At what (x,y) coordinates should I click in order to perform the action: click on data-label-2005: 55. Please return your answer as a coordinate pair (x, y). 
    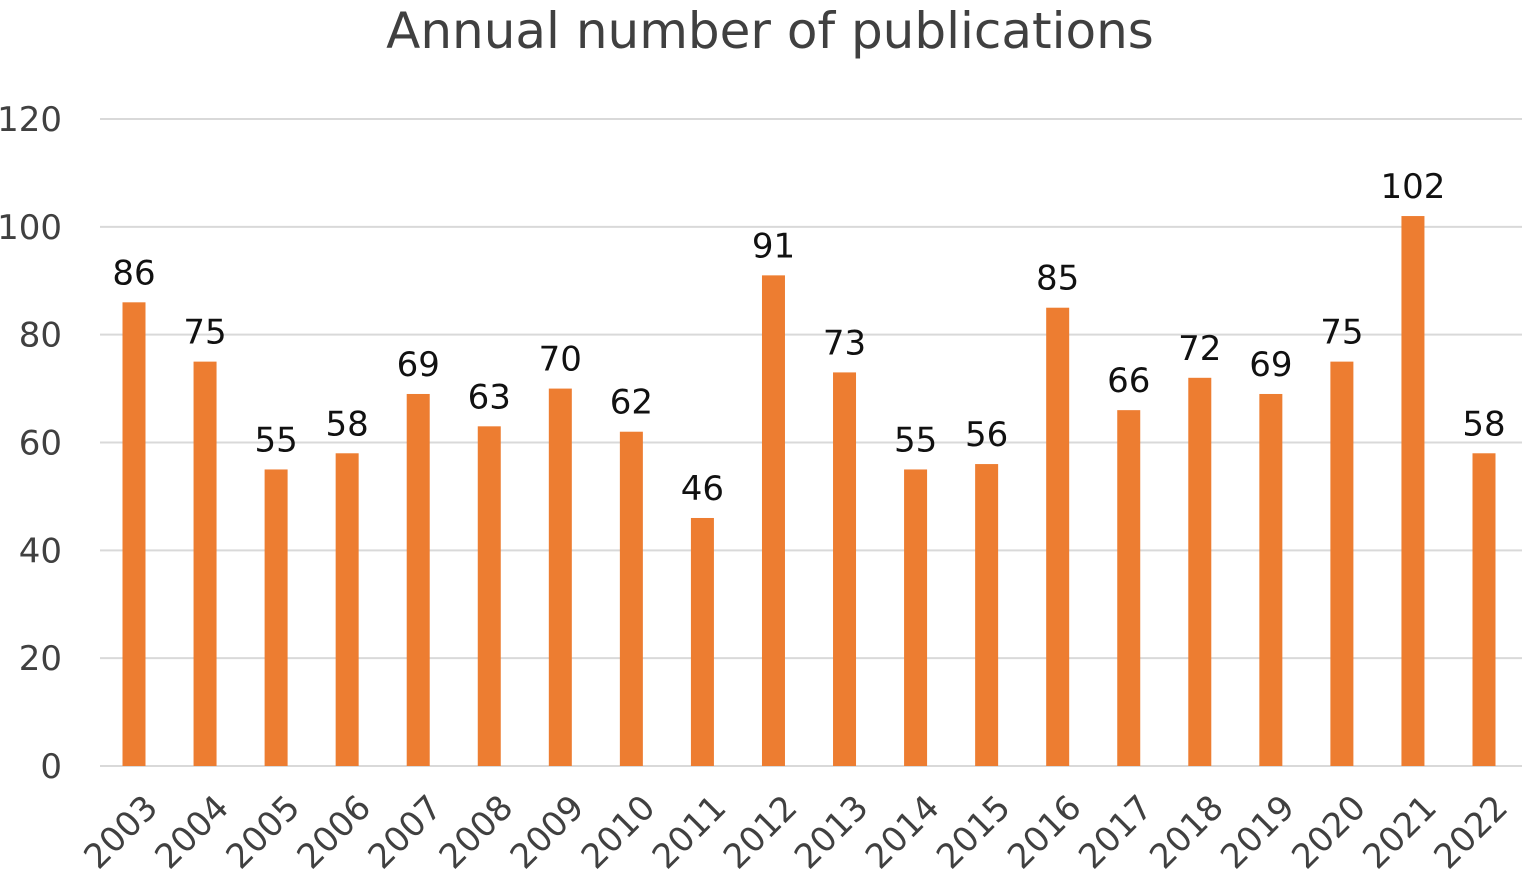
    Looking at the image, I should click on (275, 440).